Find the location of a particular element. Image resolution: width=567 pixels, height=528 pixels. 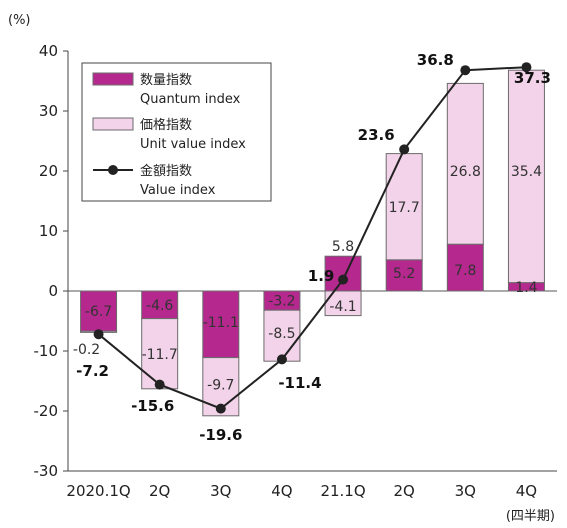

quantum-value-label: -4.6 is located at coordinates (159, 306).